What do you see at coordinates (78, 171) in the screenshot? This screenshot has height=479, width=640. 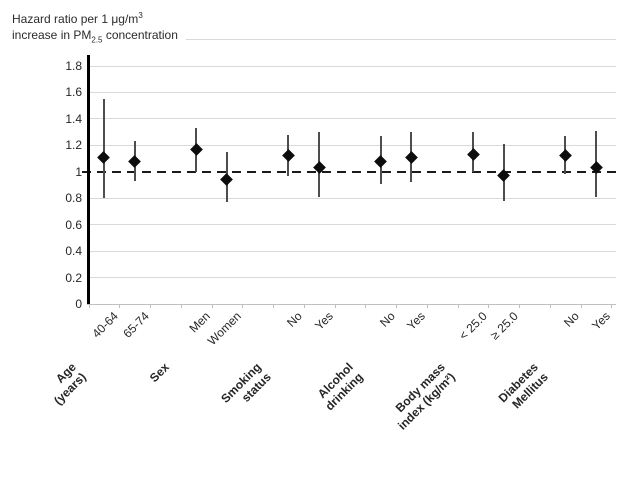 I see `y-axis-tick-label: 1` at bounding box center [78, 171].